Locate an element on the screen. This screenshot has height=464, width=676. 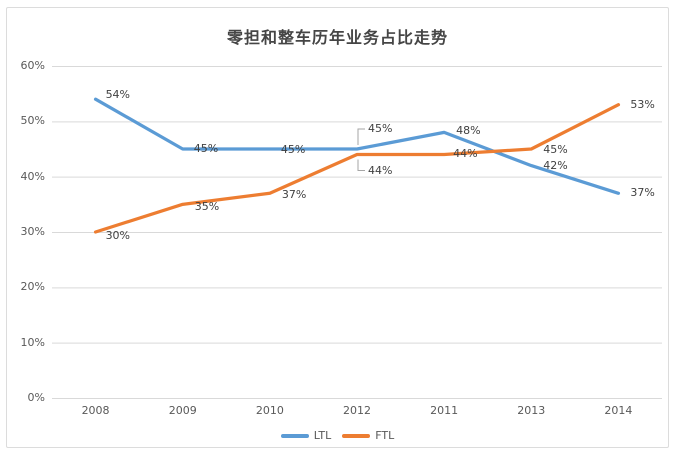
x-tick-label: 2013 is located at coordinates (531, 410).